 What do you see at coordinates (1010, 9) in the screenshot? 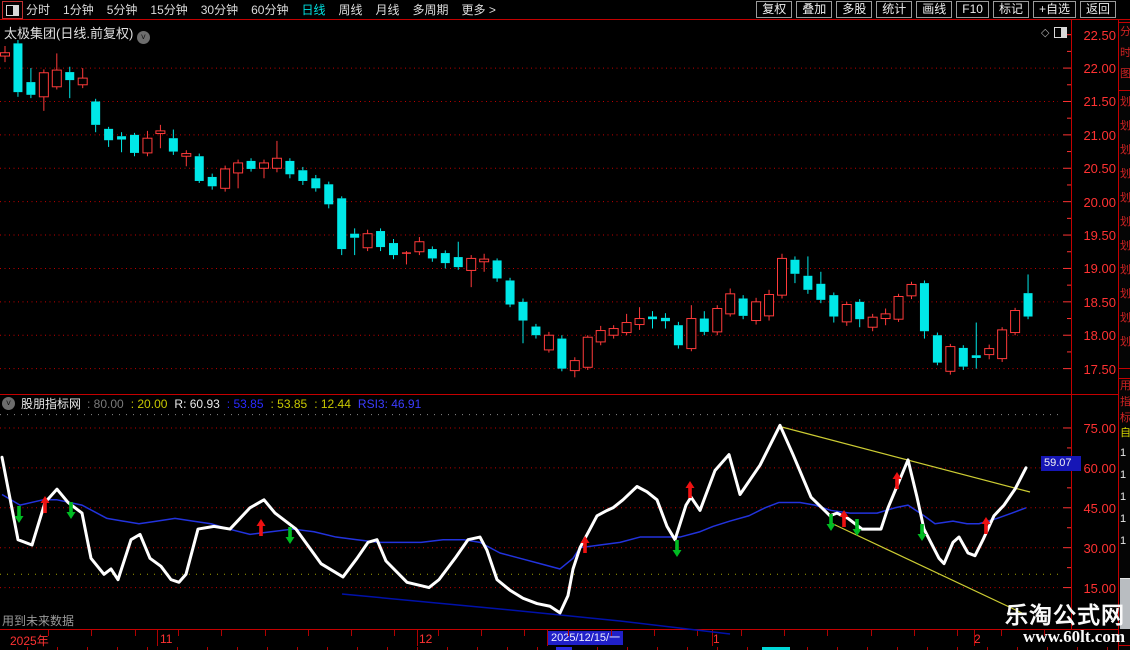
I see `toolbar-button-标记: 标记` at bounding box center [1010, 9].